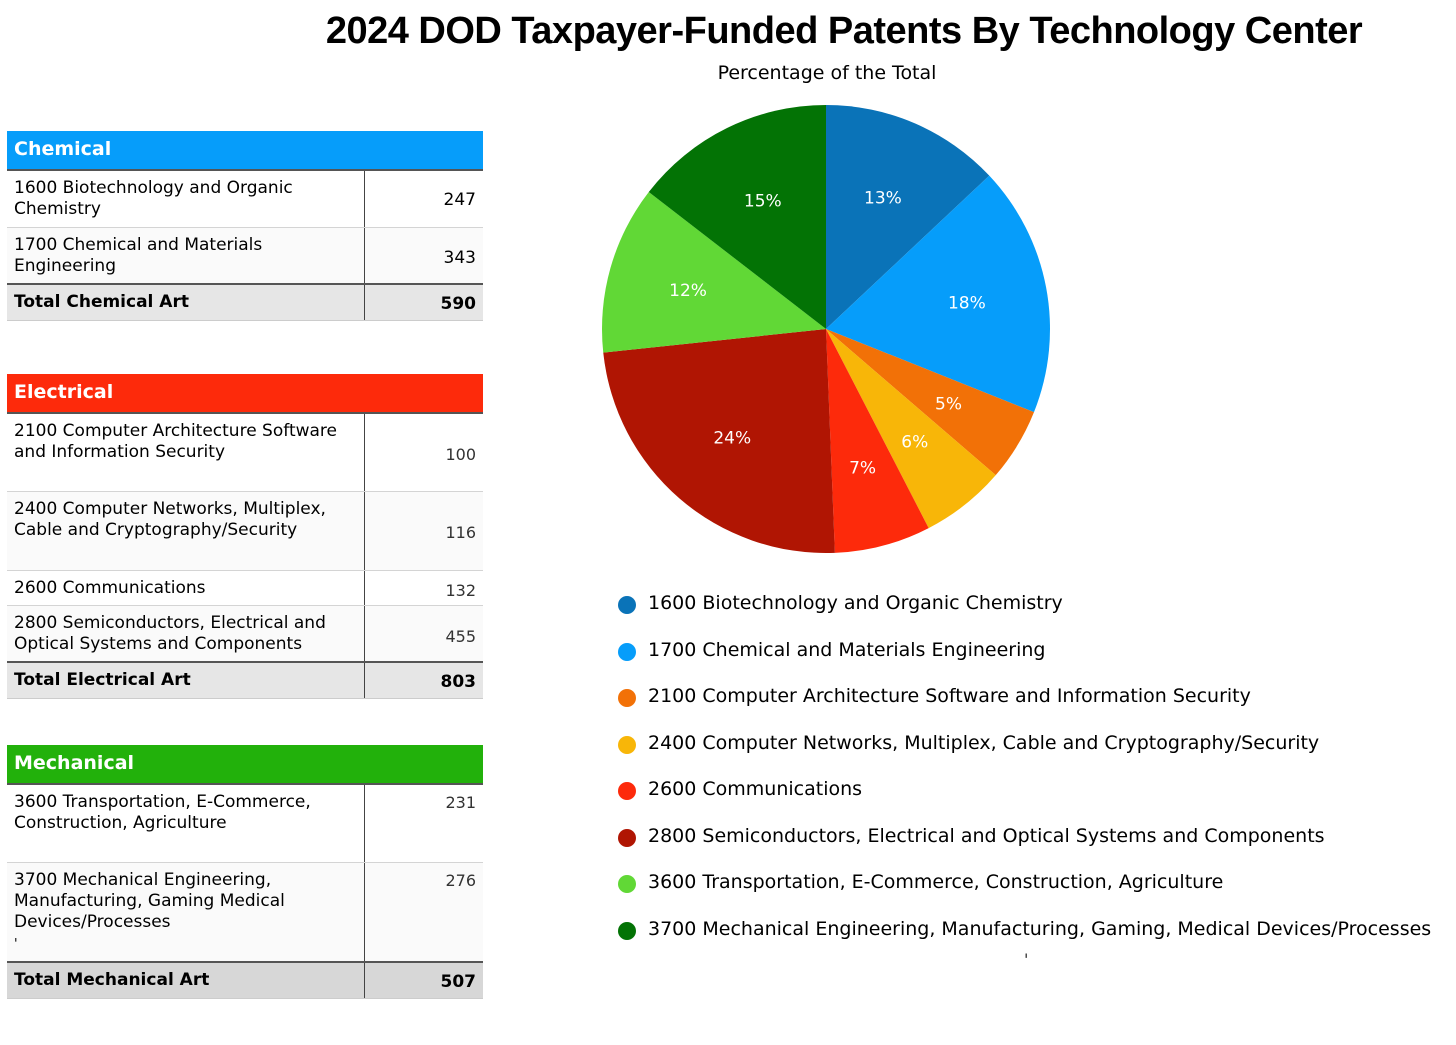  What do you see at coordinates (688, 291) in the screenshot?
I see `slice-percent-label: 12%` at bounding box center [688, 291].